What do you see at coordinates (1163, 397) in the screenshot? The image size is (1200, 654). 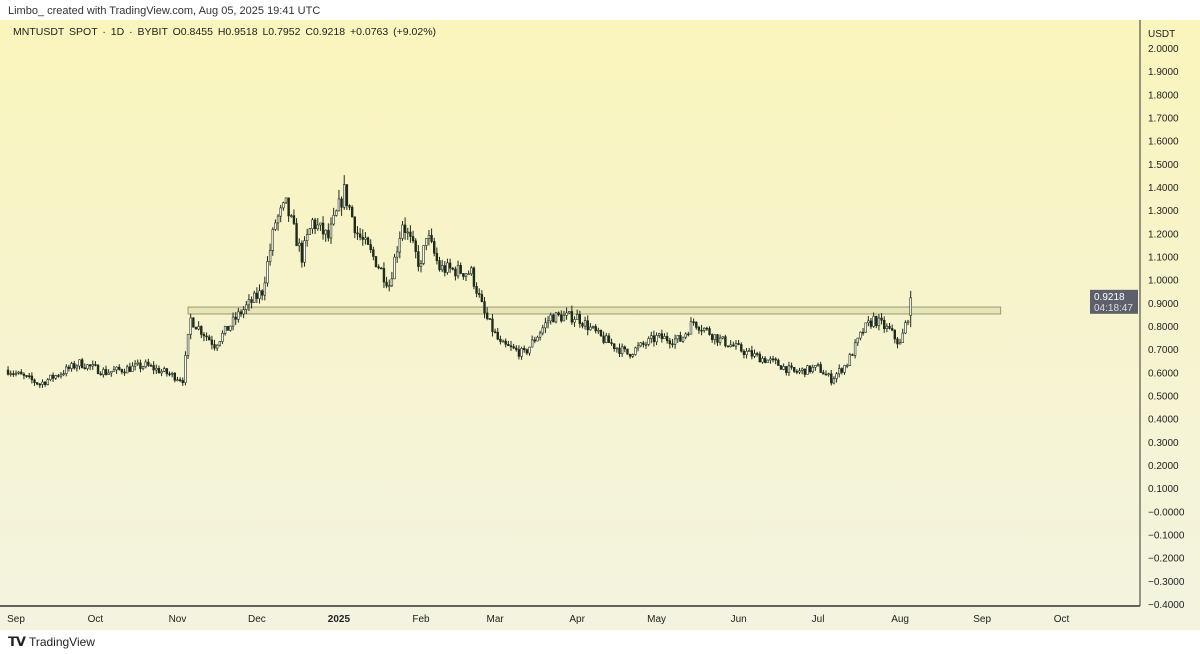 I see `y-tick-label: 0.5000` at bounding box center [1163, 397].